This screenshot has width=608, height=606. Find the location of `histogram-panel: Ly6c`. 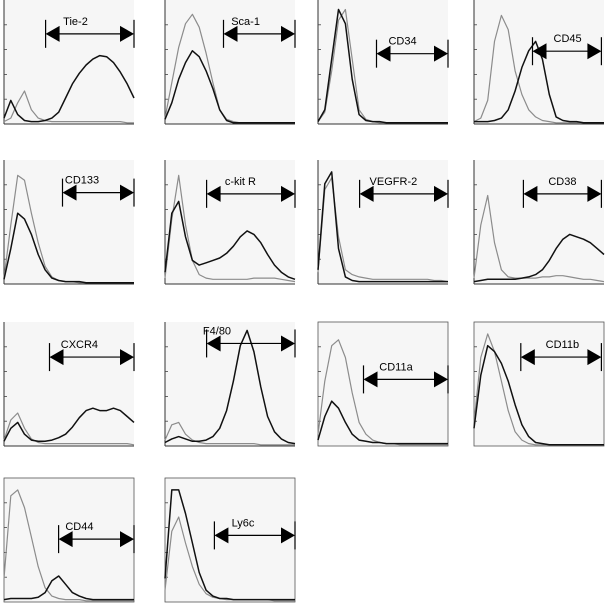

histogram-panel: Ly6c is located at coordinates (230, 540).